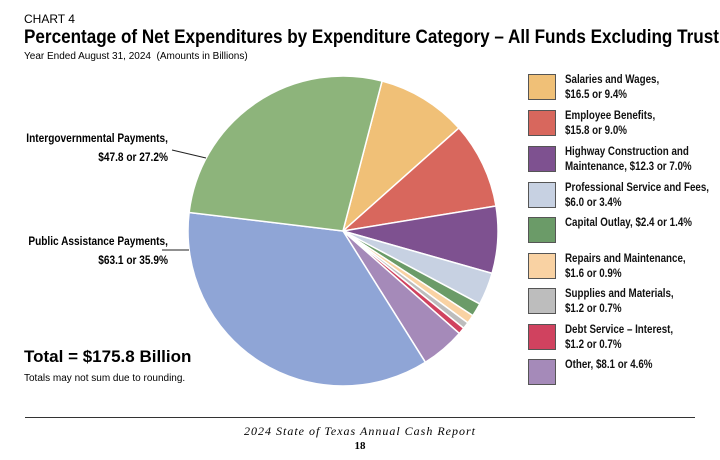  I want to click on legend-name: Debt Service – Interest,, so click(619, 330).